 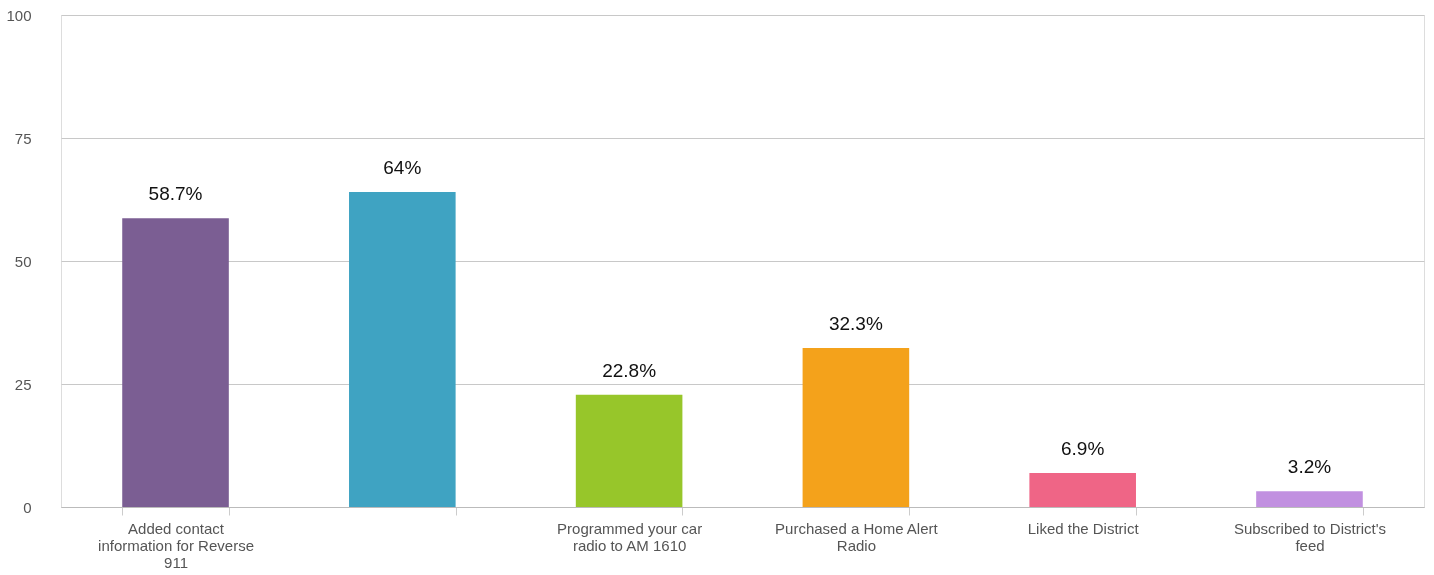 I want to click on data-label: 3.2%, so click(x=1309, y=467).